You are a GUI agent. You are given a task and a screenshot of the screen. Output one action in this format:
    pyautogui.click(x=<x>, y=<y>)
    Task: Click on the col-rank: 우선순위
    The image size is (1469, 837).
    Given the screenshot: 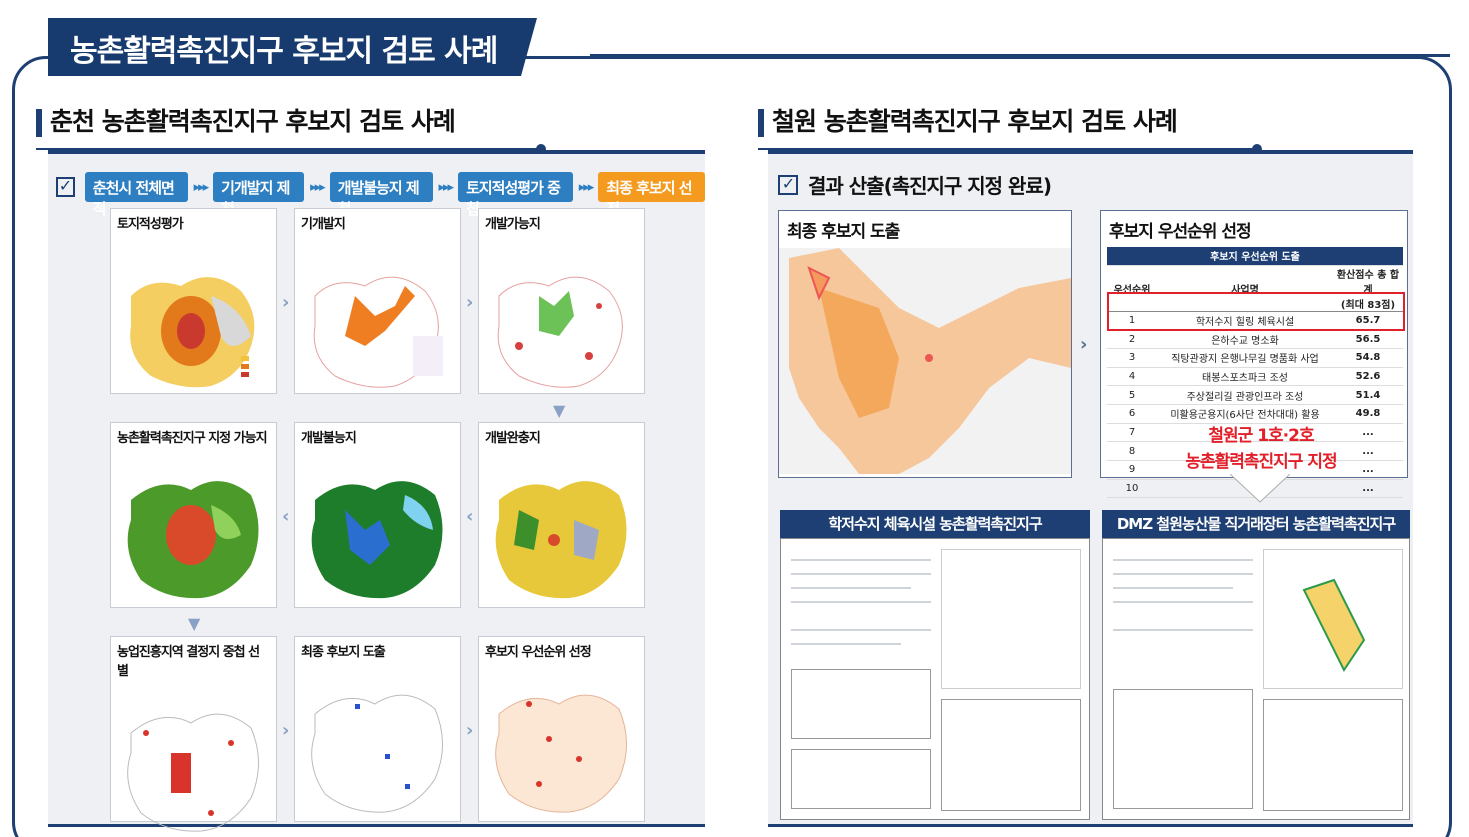 What is the action you would take?
    pyautogui.click(x=1132, y=288)
    